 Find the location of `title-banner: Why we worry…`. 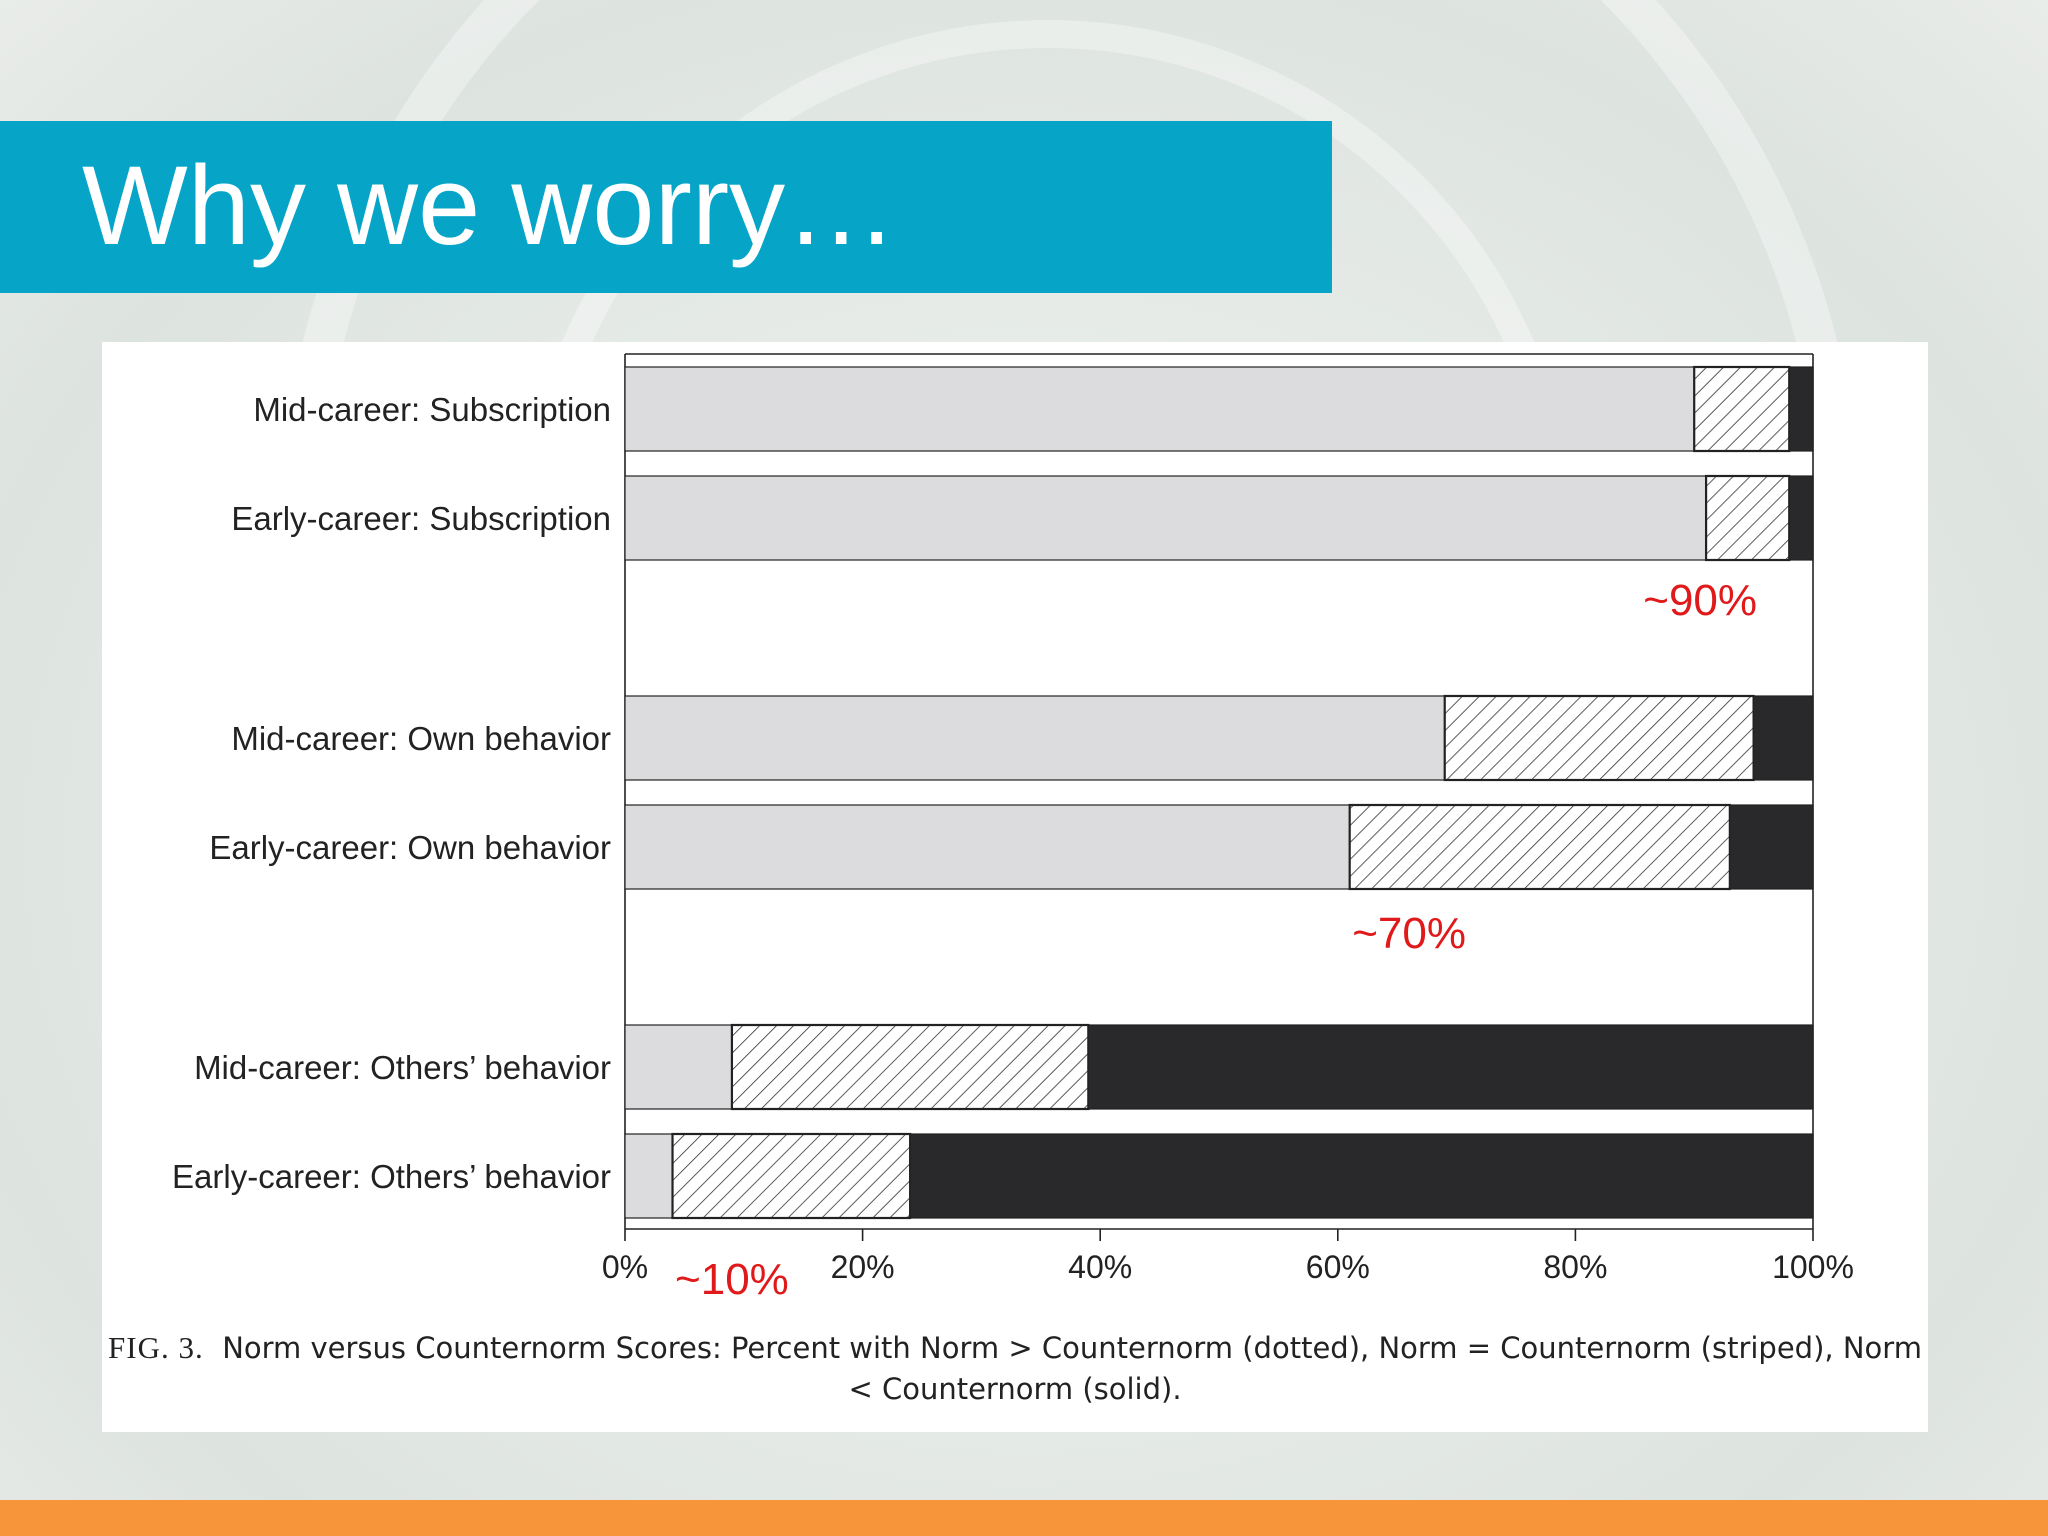

title-banner: Why we worry… is located at coordinates (666, 207).